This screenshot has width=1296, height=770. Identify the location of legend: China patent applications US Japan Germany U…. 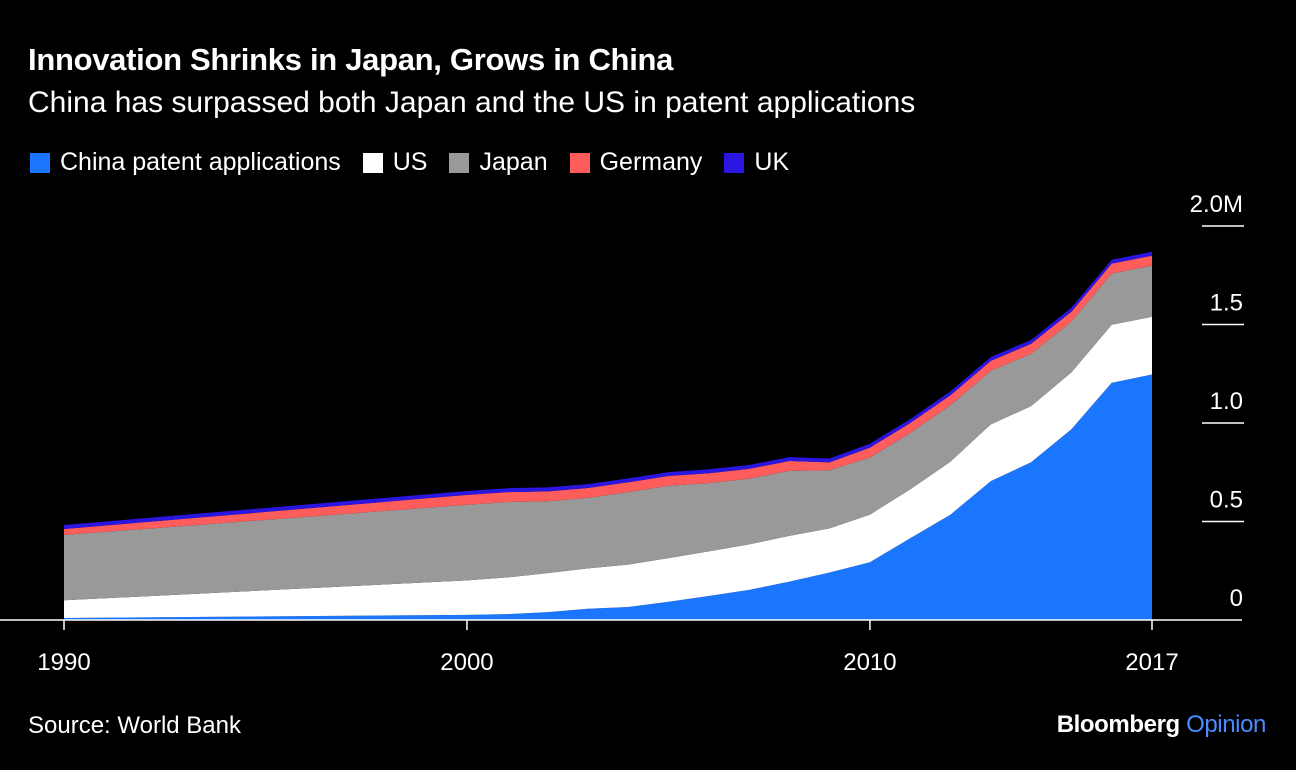
(420, 162).